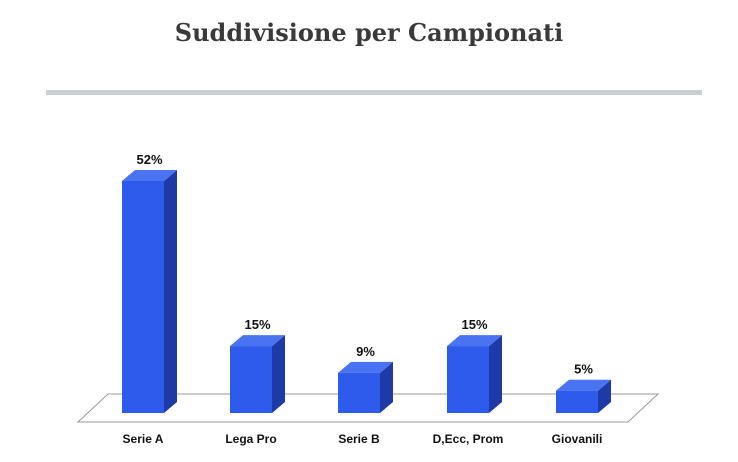  I want to click on bar-lega-pro, so click(251, 379).